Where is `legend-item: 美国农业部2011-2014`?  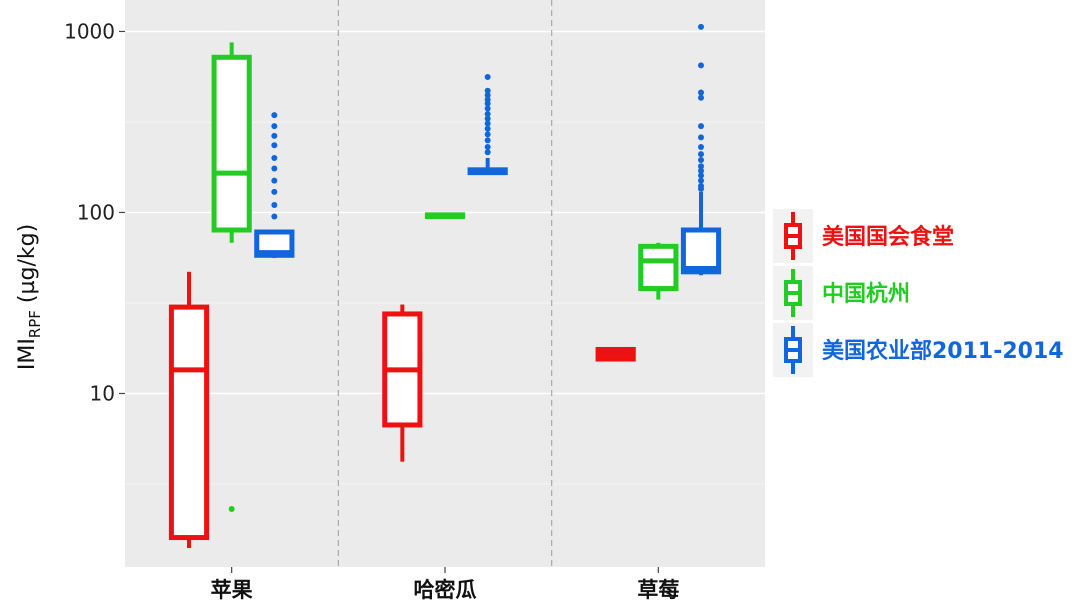
legend-item: 美国农业部2011-2014 is located at coordinates (918, 350).